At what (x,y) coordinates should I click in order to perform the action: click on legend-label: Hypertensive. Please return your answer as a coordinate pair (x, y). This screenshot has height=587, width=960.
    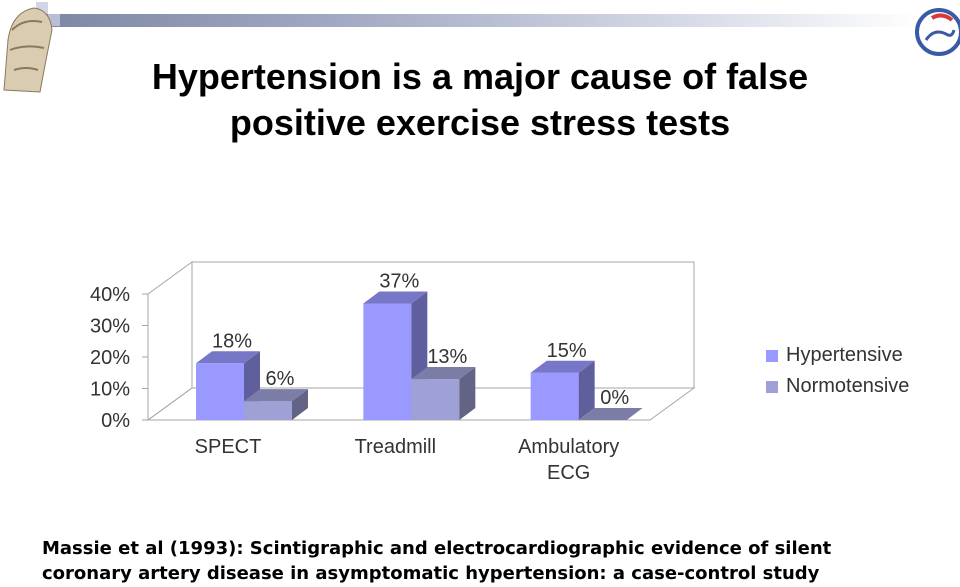
    Looking at the image, I should click on (844, 355).